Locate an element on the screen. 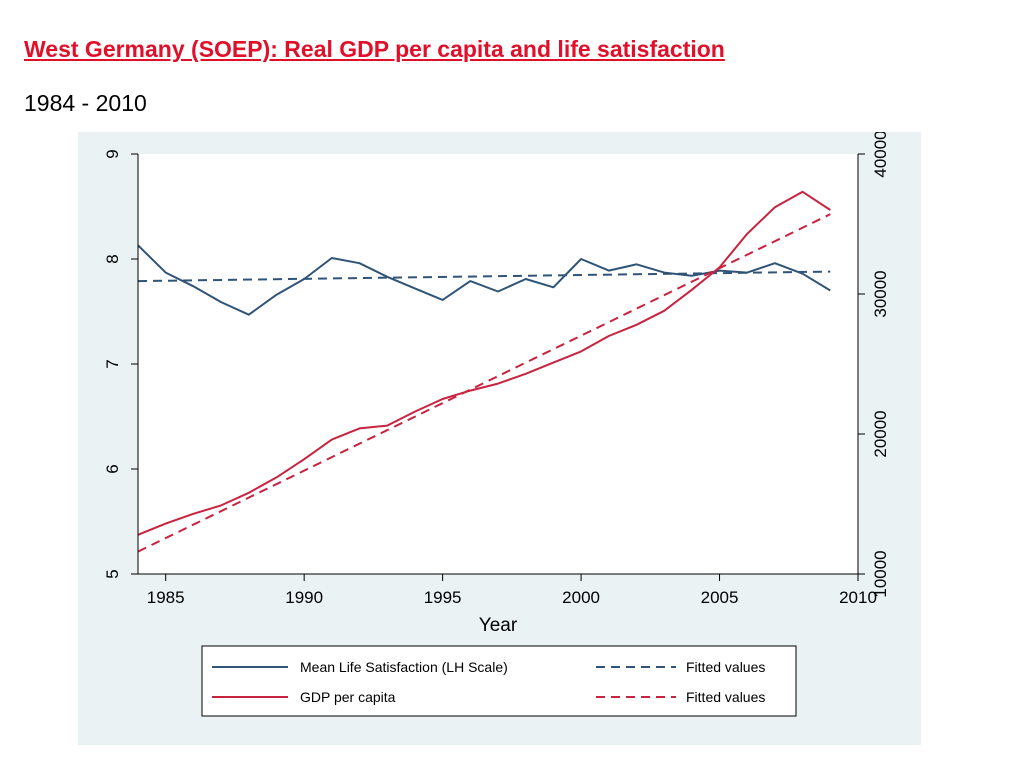 The width and height of the screenshot is (1024, 768). y-right-tick-label: 10000 is located at coordinates (880, 573).